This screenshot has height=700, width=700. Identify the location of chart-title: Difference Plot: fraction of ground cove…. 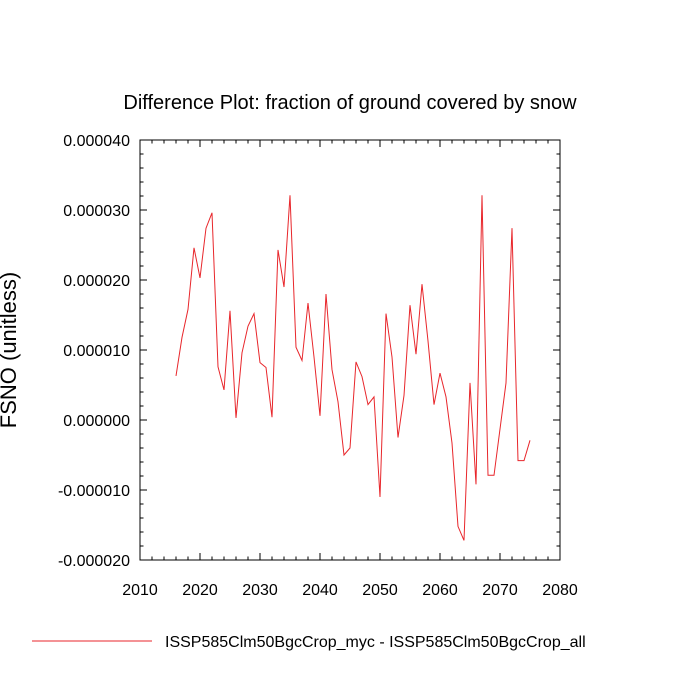
(350, 103).